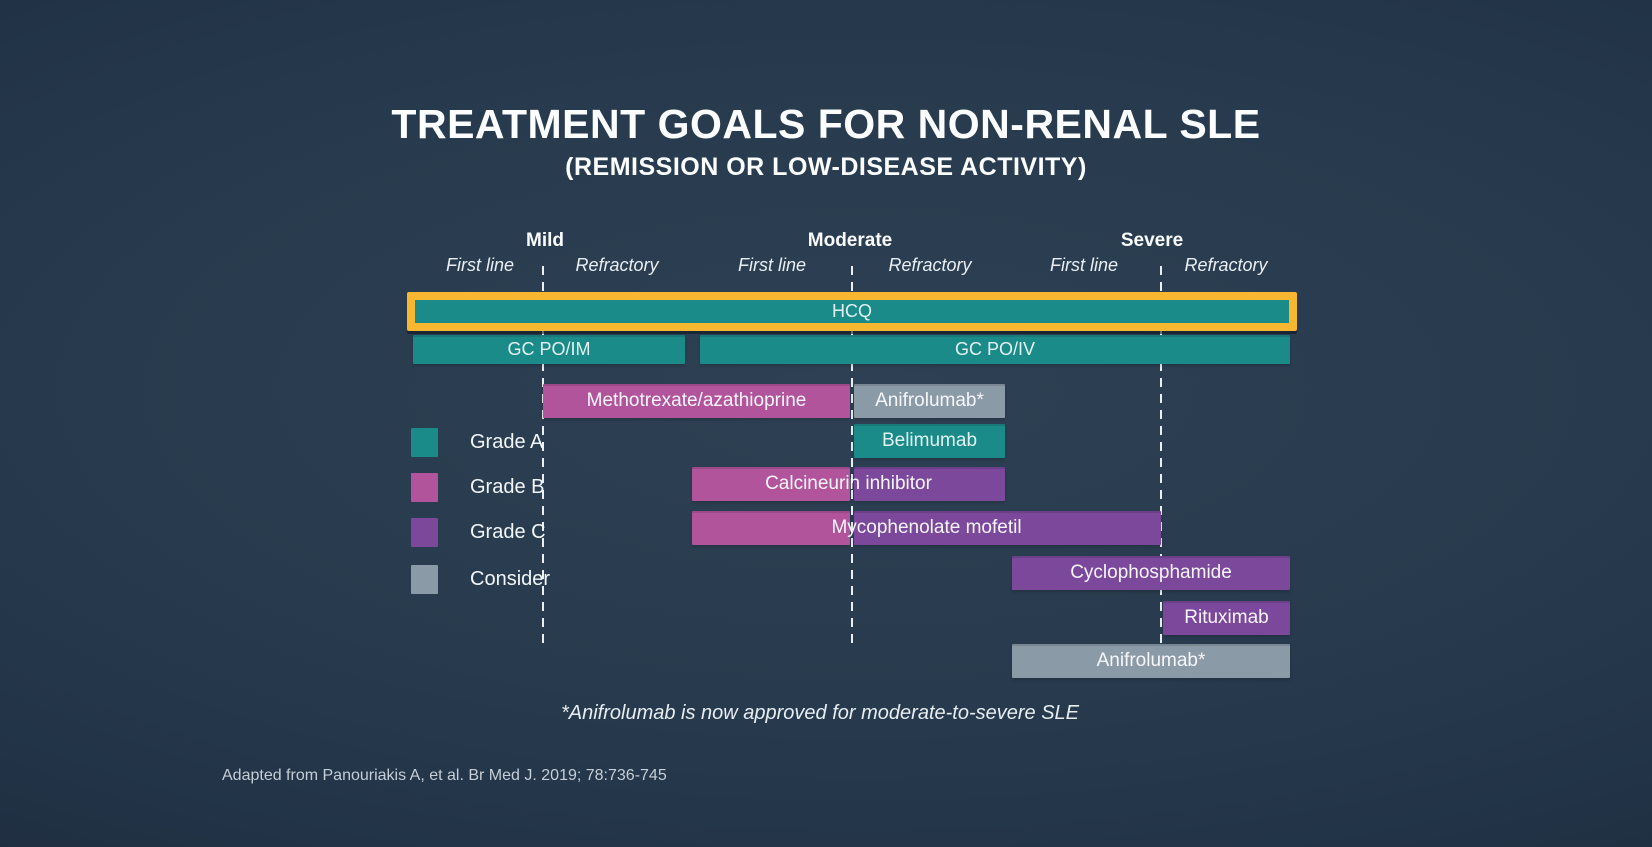  I want to click on mycophenolate-grade-b-segment, so click(771, 528).